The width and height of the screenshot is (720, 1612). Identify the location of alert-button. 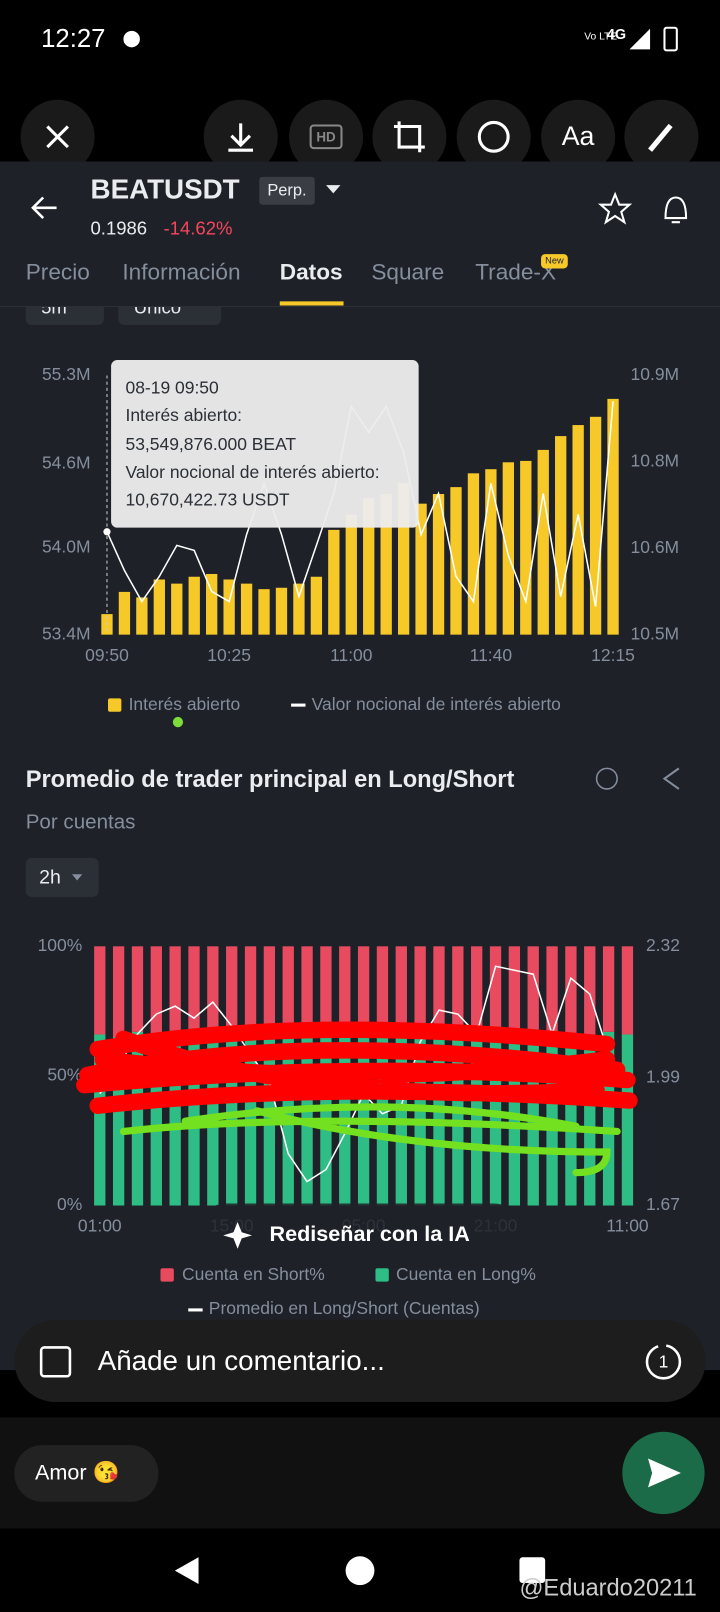
(676, 210).